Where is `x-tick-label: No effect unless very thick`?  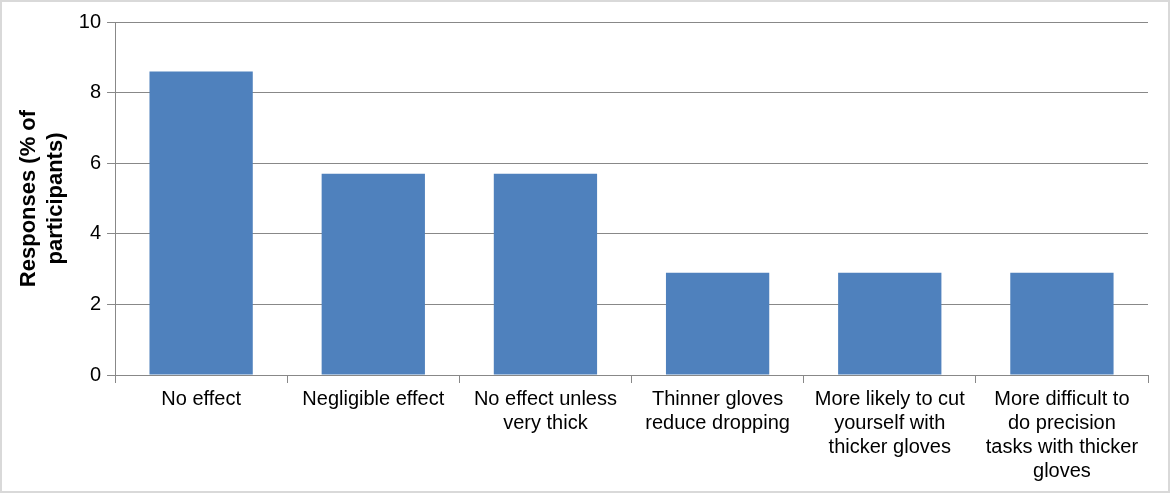
x-tick-label: No effect unless very thick is located at coordinates (545, 409).